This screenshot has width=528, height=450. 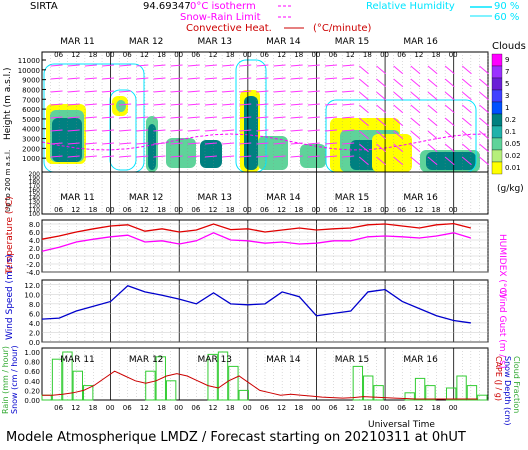 What do you see at coordinates (32, 372) in the screenshot?
I see `y-tick-label: 0.60` at bounding box center [32, 372].